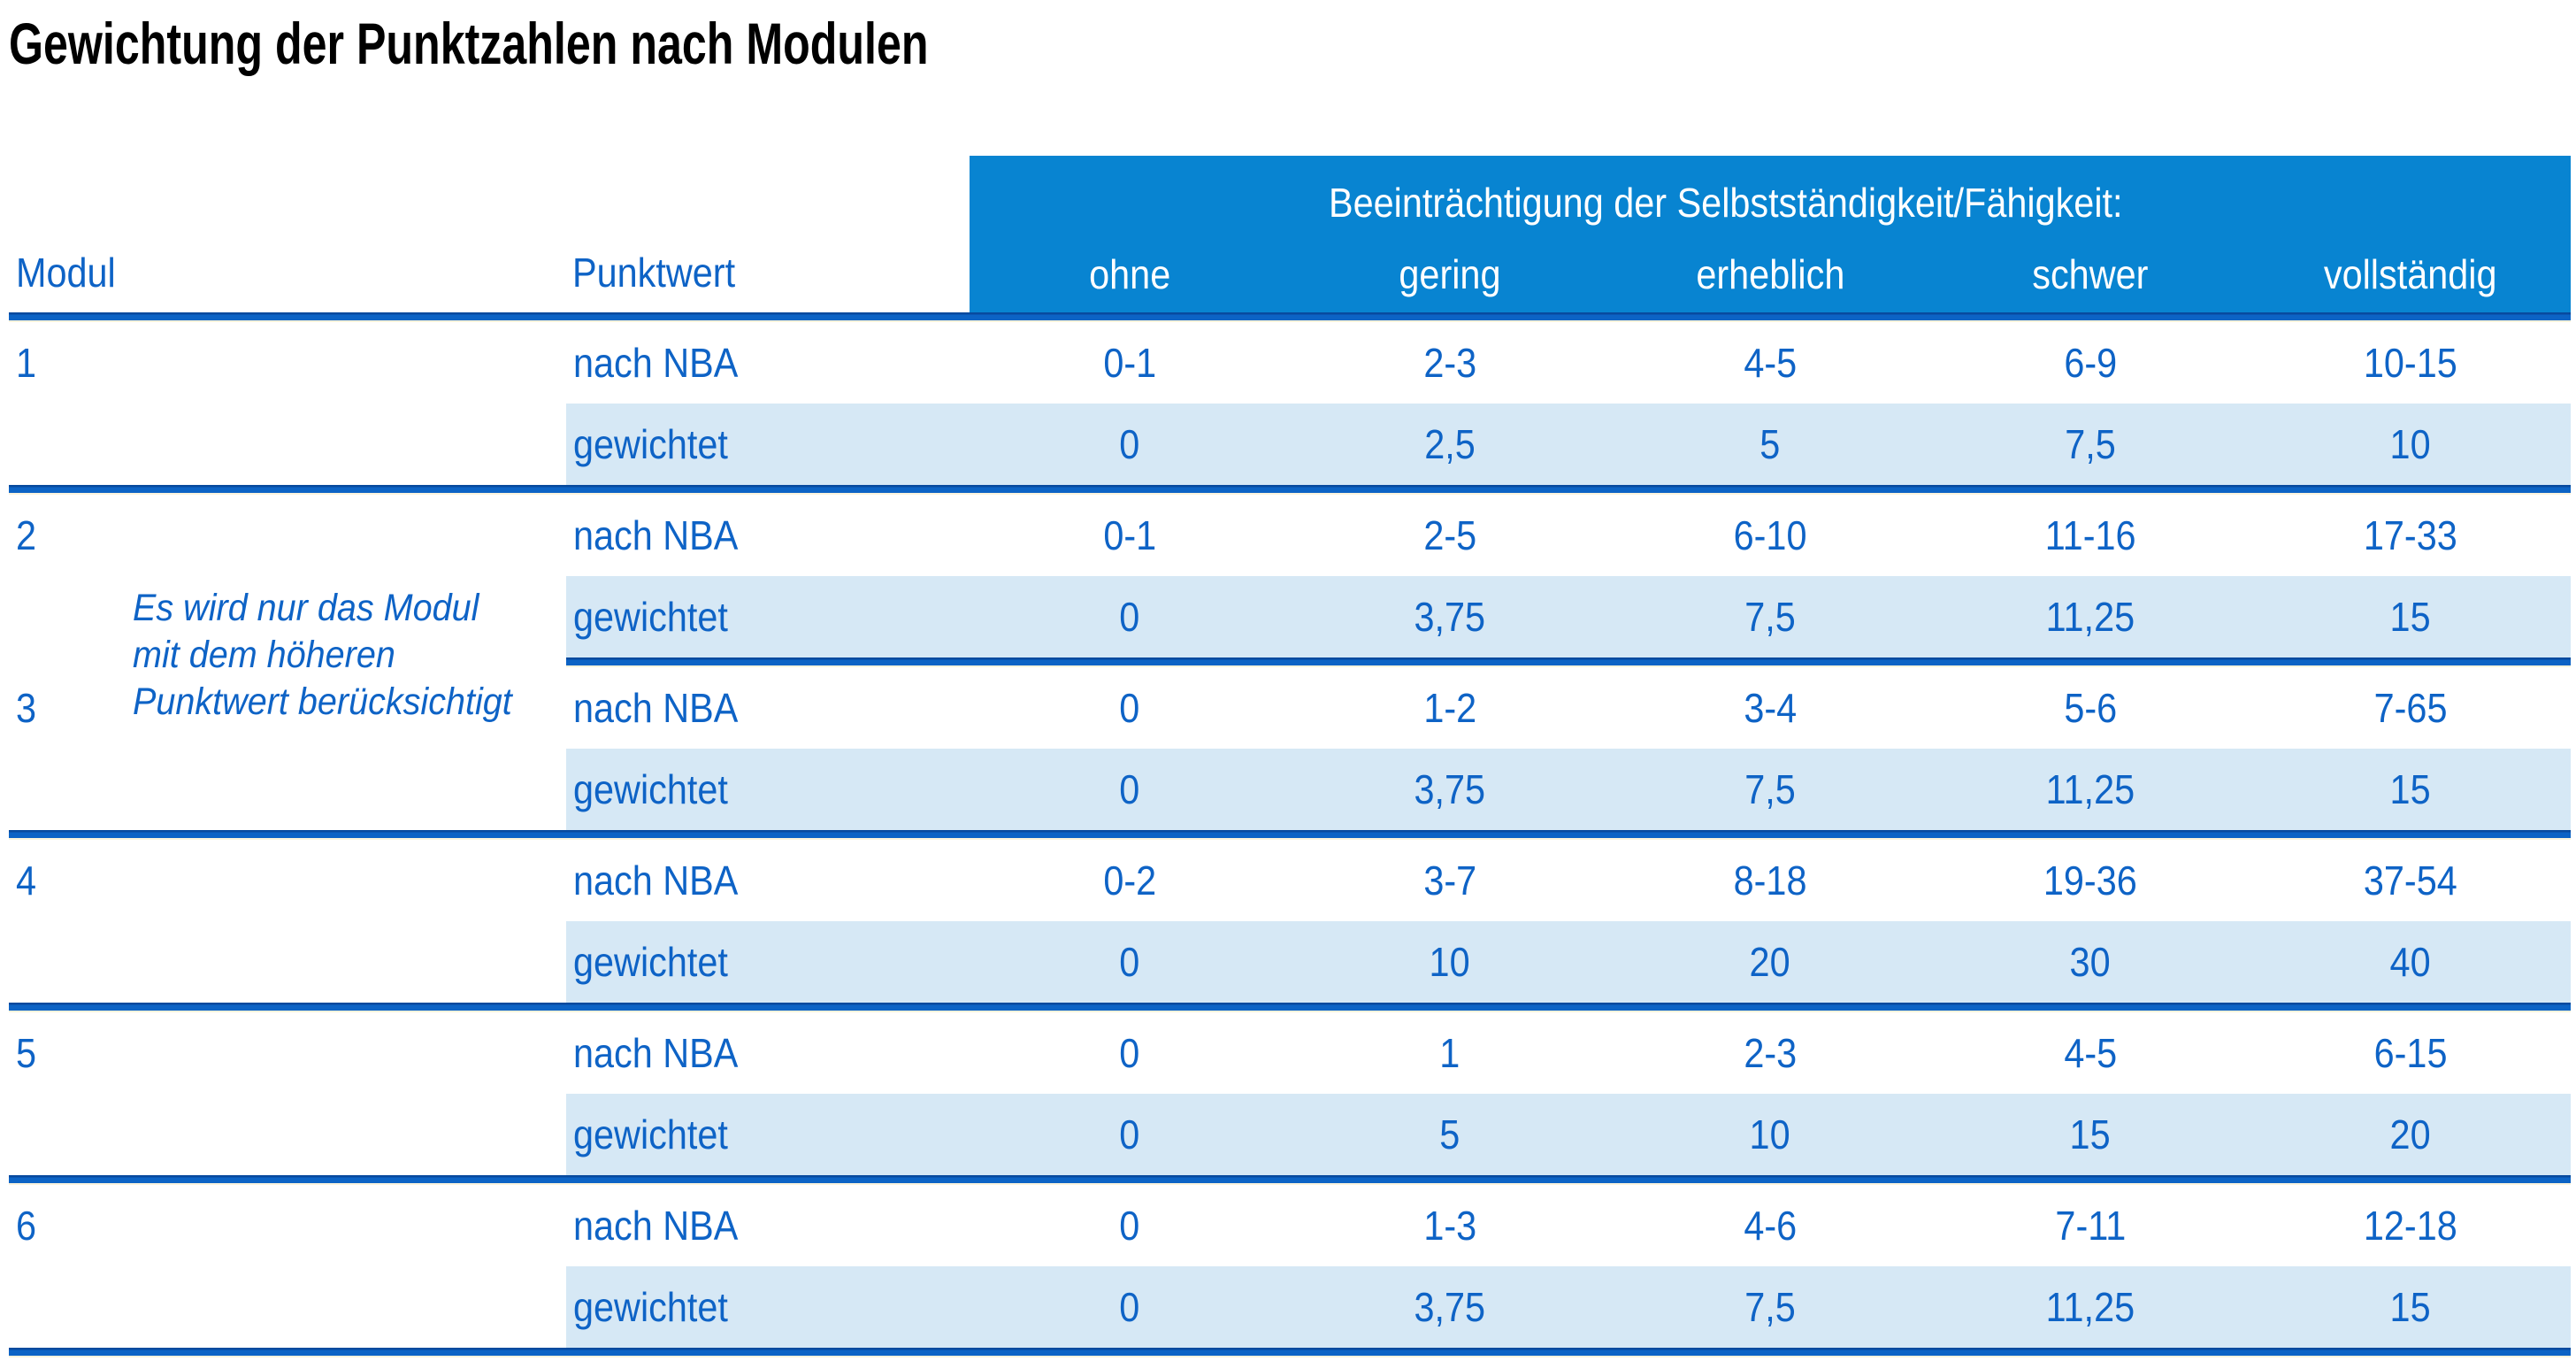 This screenshot has width=2576, height=1361. I want to click on row-module-1-weighted: gewichtet 0 2,5 5 7,5 10, so click(1290, 444).